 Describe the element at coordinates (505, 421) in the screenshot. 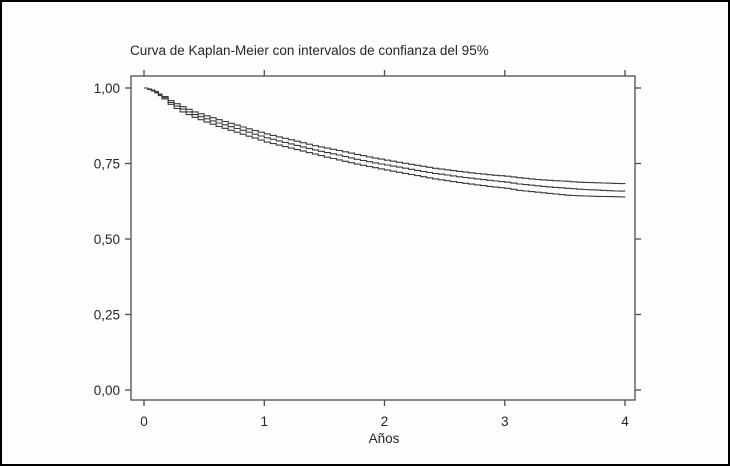

I see `x-tick-label: 3` at that location.